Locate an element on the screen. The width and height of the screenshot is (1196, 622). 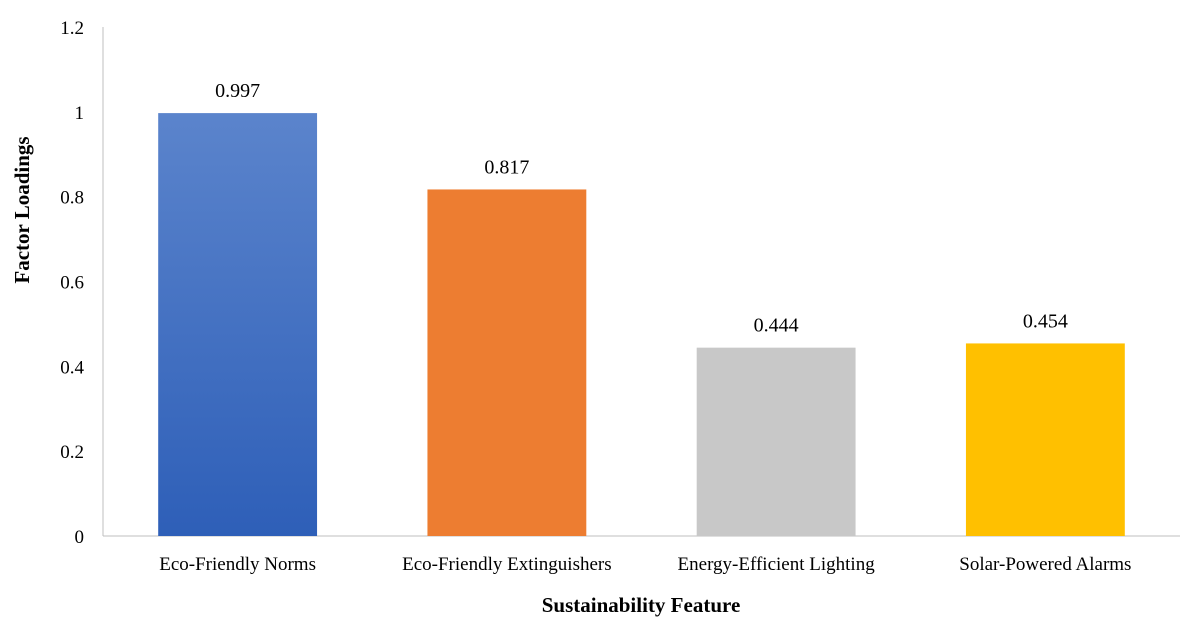
category-label: Energy-Efficient Lighting is located at coordinates (777, 564).